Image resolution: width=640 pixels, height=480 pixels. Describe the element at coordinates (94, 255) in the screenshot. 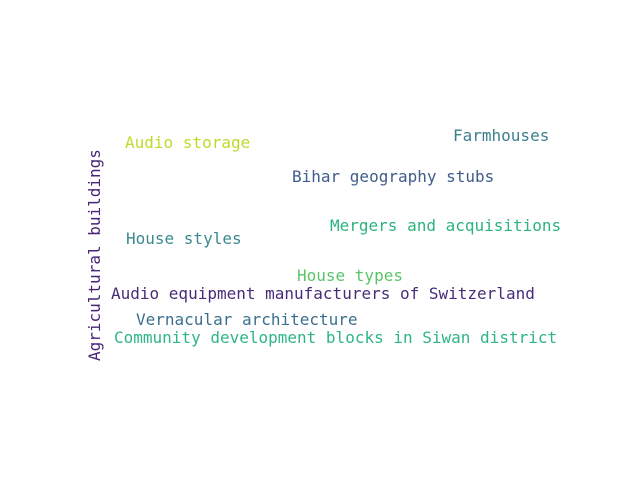

I see `word-agricultural-buildings: Agricultural buildings` at that location.